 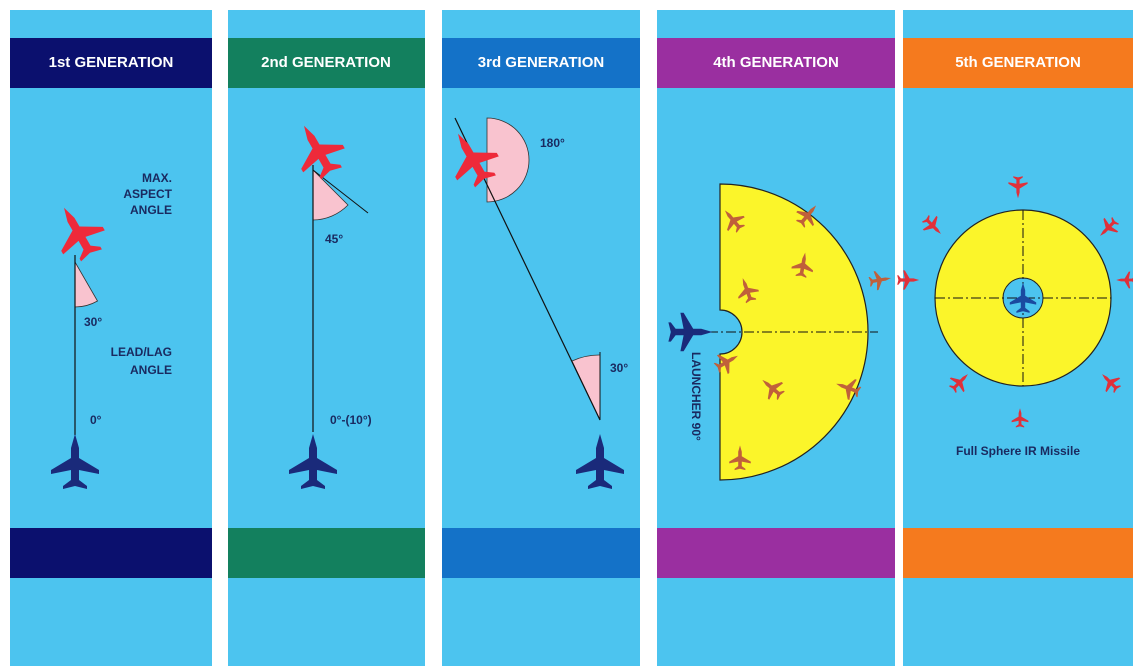 I want to click on label: 180°, so click(x=552, y=143).